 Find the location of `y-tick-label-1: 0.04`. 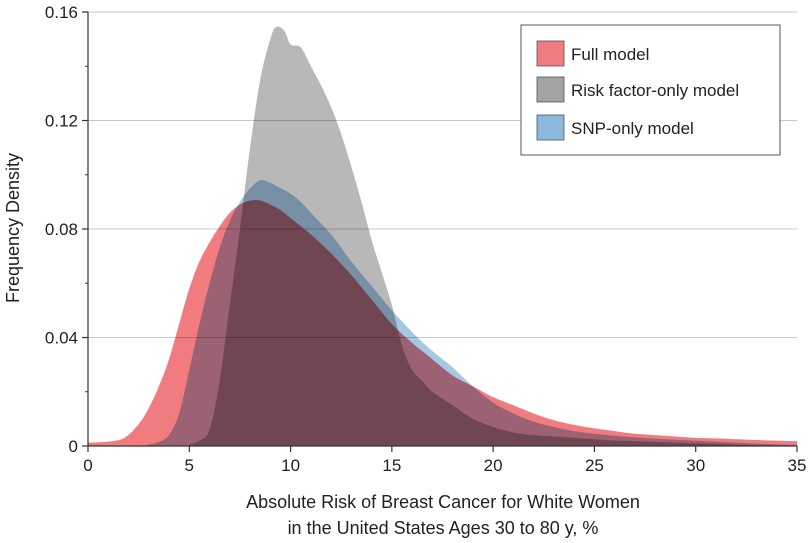

y-tick-label-1: 0.04 is located at coordinates (61, 338).